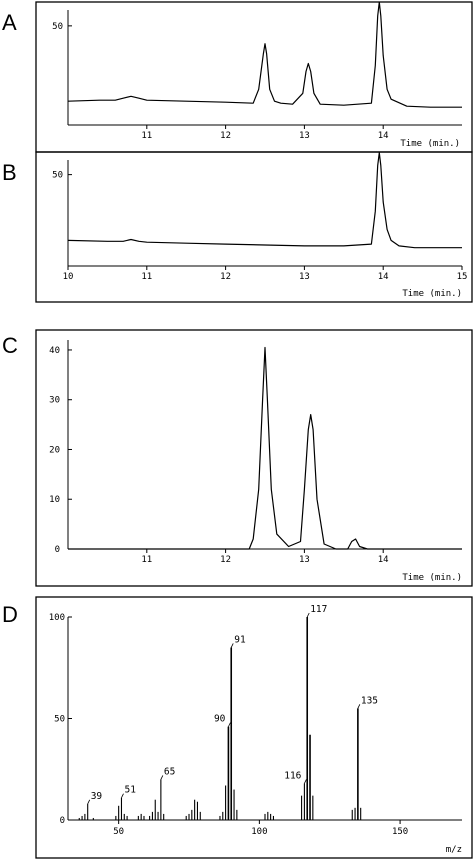 The height and width of the screenshot is (861, 474). Describe the element at coordinates (264, 200) in the screenshot. I see `chromatogram-trace-b` at that location.